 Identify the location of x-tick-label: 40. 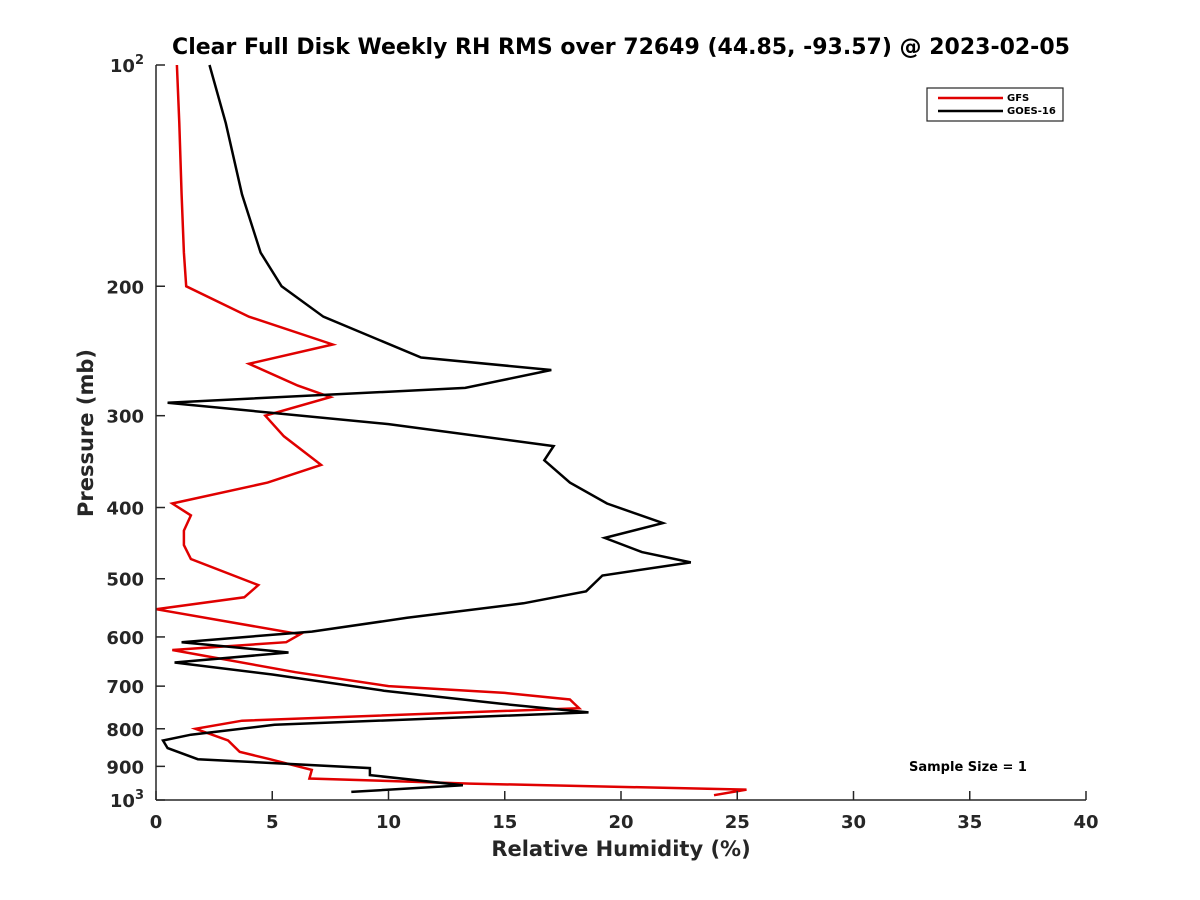
(1085, 822).